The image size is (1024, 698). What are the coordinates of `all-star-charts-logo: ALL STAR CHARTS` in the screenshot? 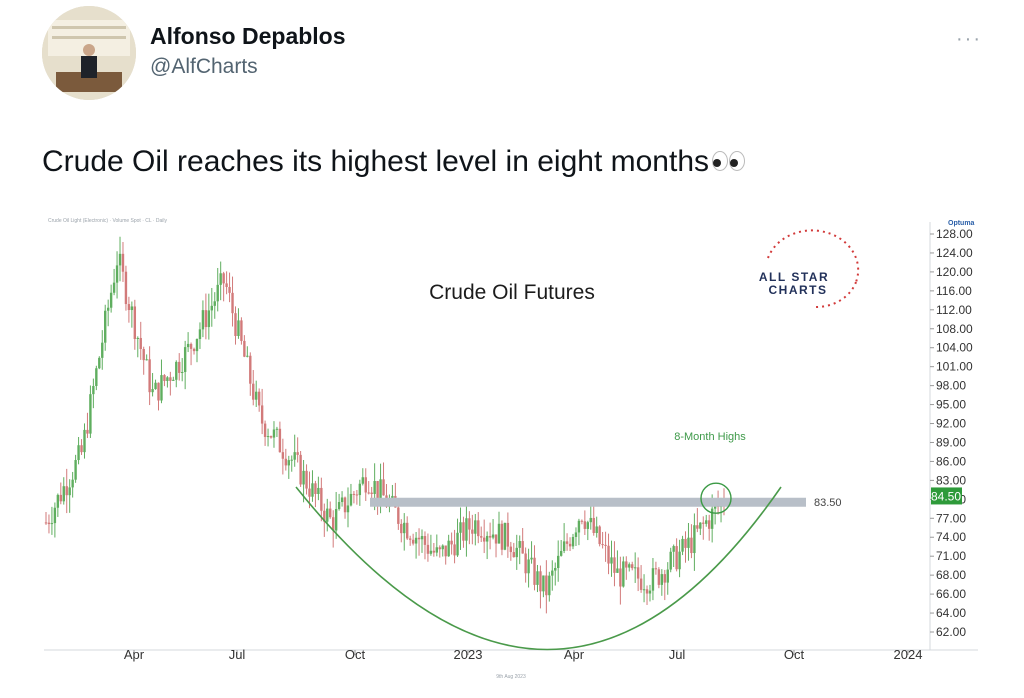 It's located at (809, 269).